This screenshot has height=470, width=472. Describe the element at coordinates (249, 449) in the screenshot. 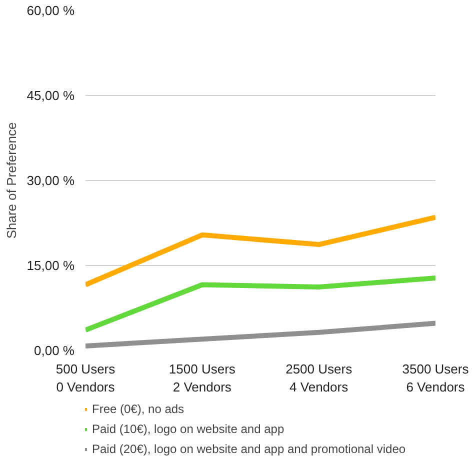

I see `legend-label: Paid (20€), logo on website and app and promotional video` at that location.